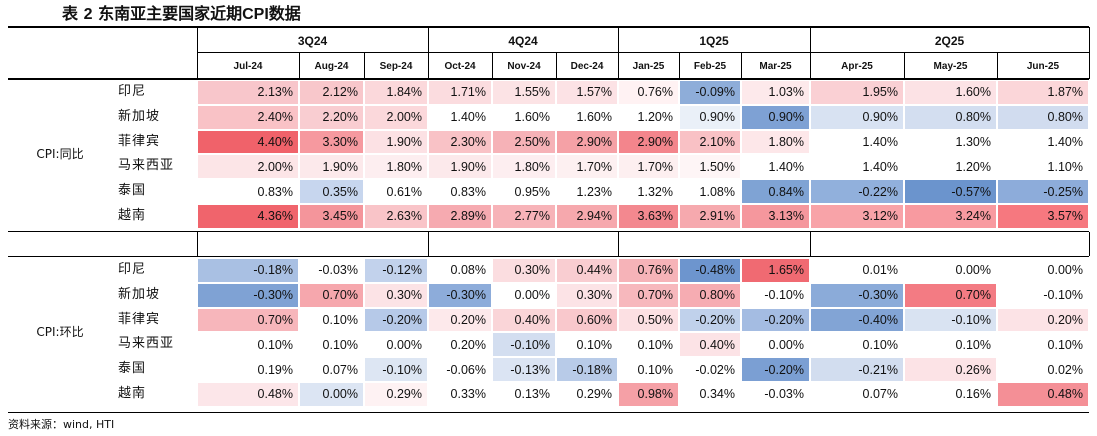 Image resolution: width=1097 pixels, height=436 pixels. Describe the element at coordinates (396, 92) in the screenshot. I see `table-cell: 1.84%` at that location.